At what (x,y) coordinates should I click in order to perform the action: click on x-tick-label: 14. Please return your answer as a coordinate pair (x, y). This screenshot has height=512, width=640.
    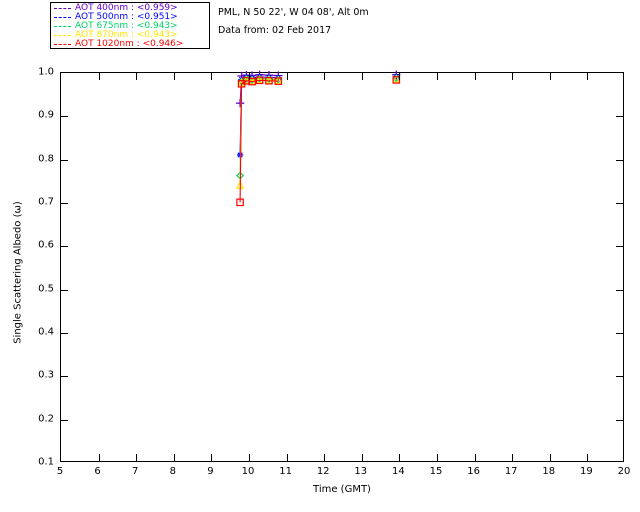
    Looking at the image, I should click on (398, 471).